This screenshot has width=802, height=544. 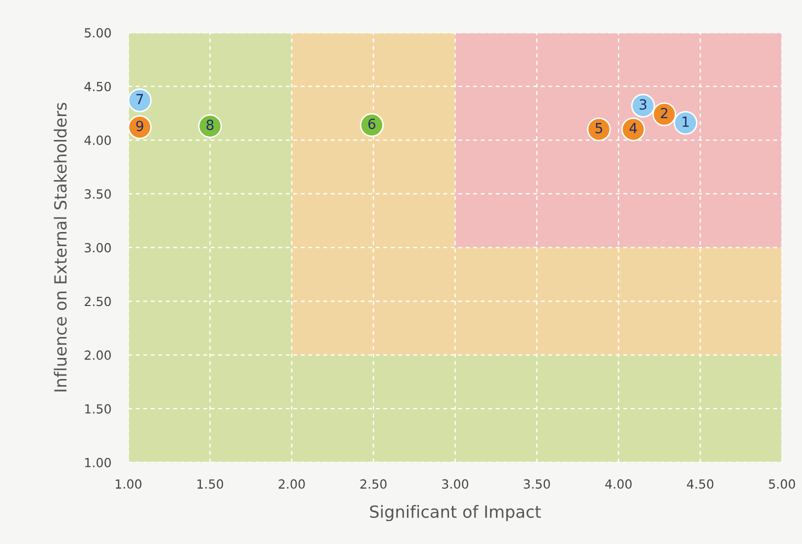 I want to click on y-tick-label: 2.50, so click(x=97, y=301).